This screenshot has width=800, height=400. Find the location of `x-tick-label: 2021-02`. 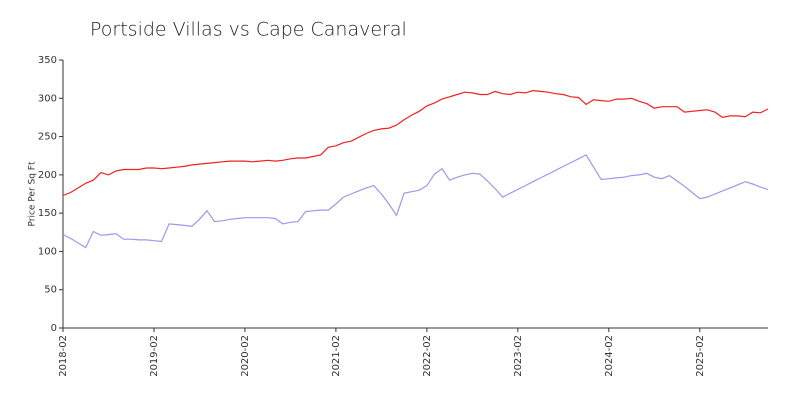

x-tick-label: 2021-02 is located at coordinates (336, 356).